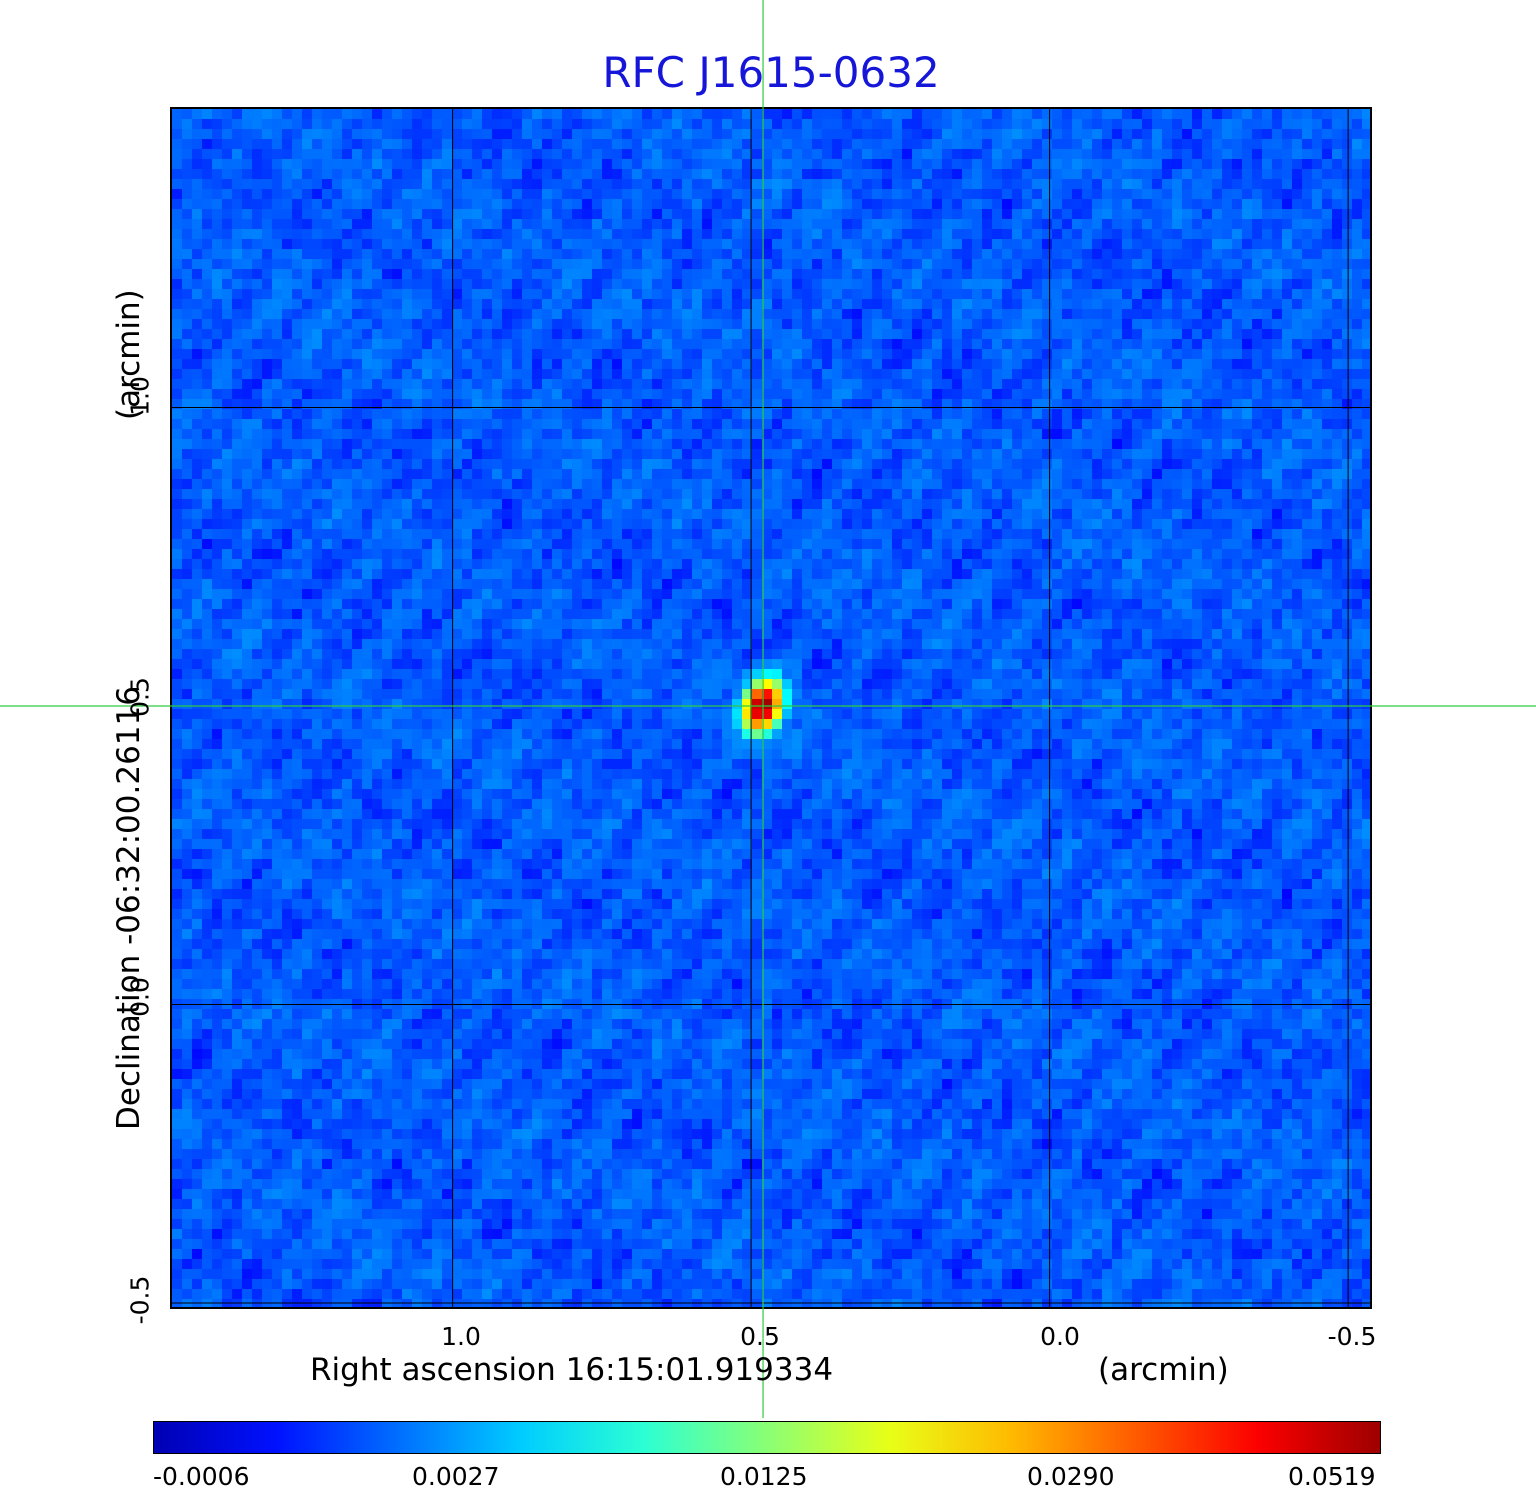 The height and width of the screenshot is (1511, 1536). What do you see at coordinates (760, 1336) in the screenshot?
I see `x-tick-label: 0.5` at bounding box center [760, 1336].